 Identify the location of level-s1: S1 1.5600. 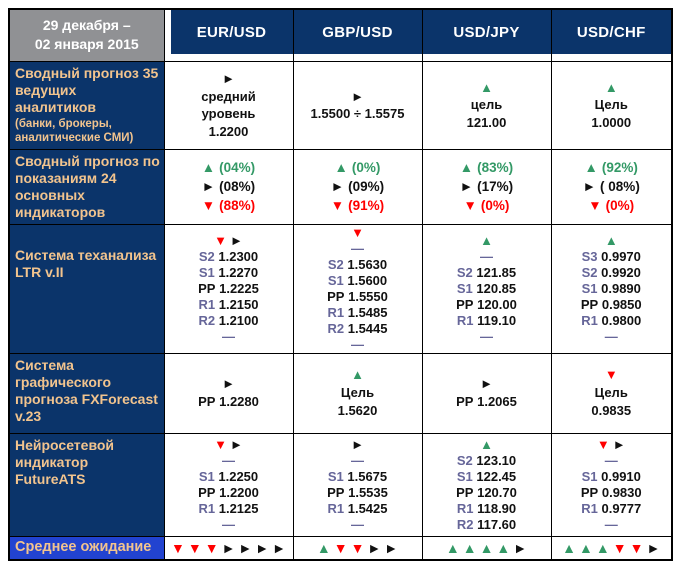
(357, 280).